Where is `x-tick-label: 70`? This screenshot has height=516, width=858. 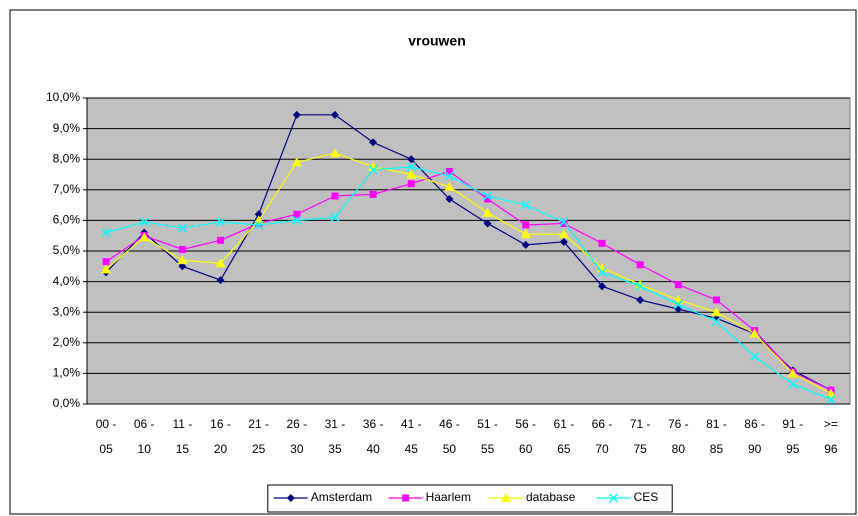 x-tick-label: 70 is located at coordinates (602, 449).